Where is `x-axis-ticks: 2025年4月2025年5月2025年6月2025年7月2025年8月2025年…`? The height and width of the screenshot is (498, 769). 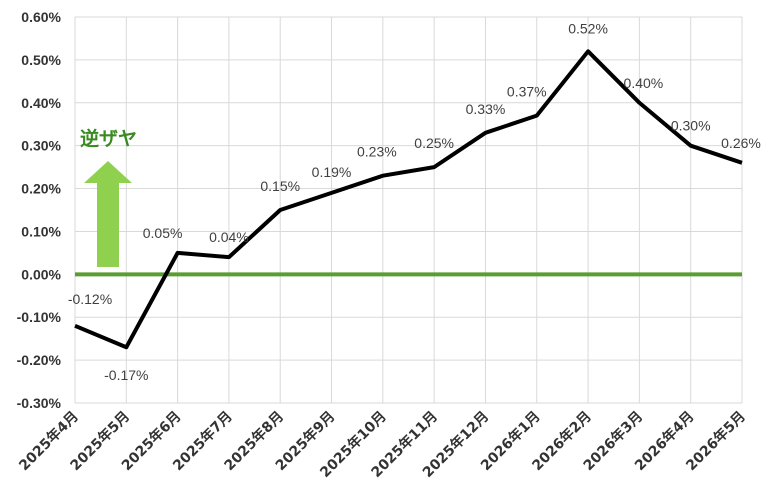
x-axis-ticks: 2025年4月2025年5月2025年6月2025年7月2025年8月2025年… is located at coordinates (382, 444).